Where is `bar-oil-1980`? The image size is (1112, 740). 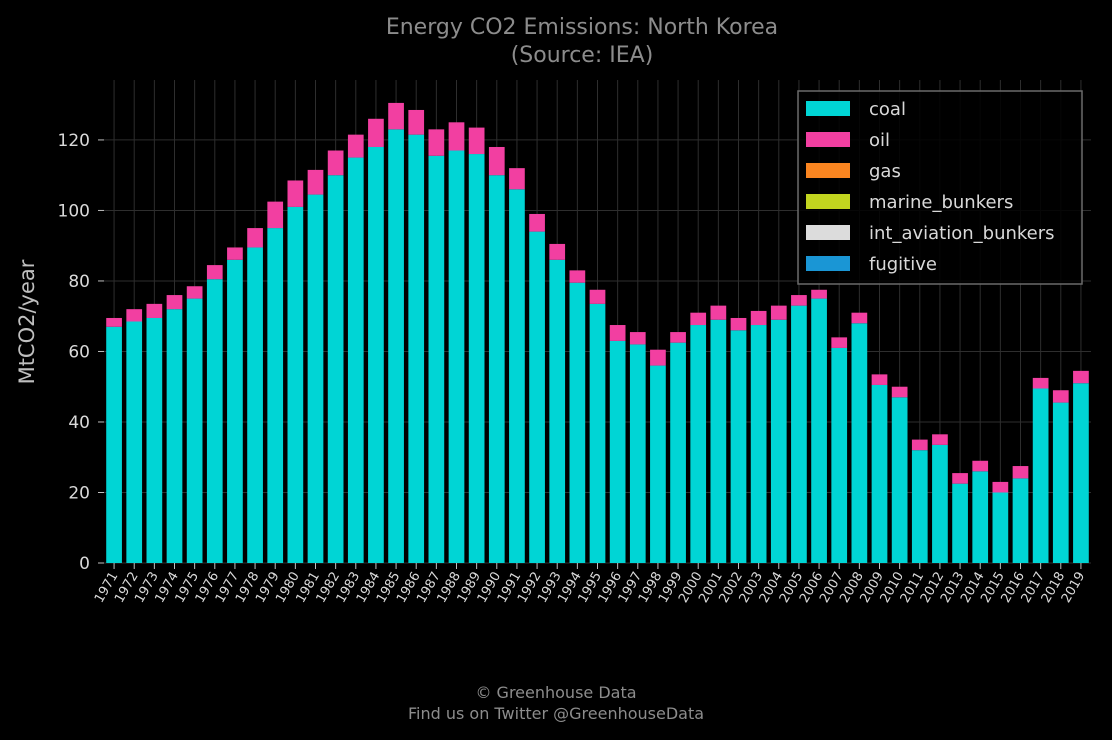
bar-oil-1980 is located at coordinates (295, 193).